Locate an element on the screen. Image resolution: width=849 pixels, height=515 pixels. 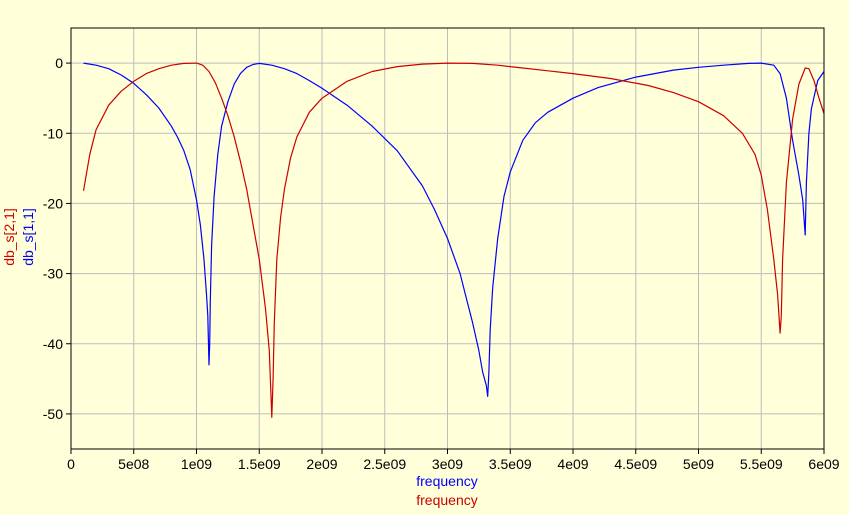
y-tick-label: -40 is located at coordinates (53, 344).